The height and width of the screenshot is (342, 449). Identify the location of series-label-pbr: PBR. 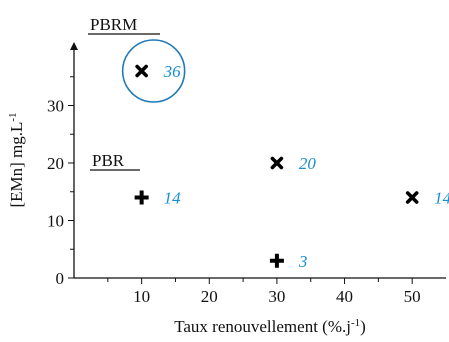
(108, 160).